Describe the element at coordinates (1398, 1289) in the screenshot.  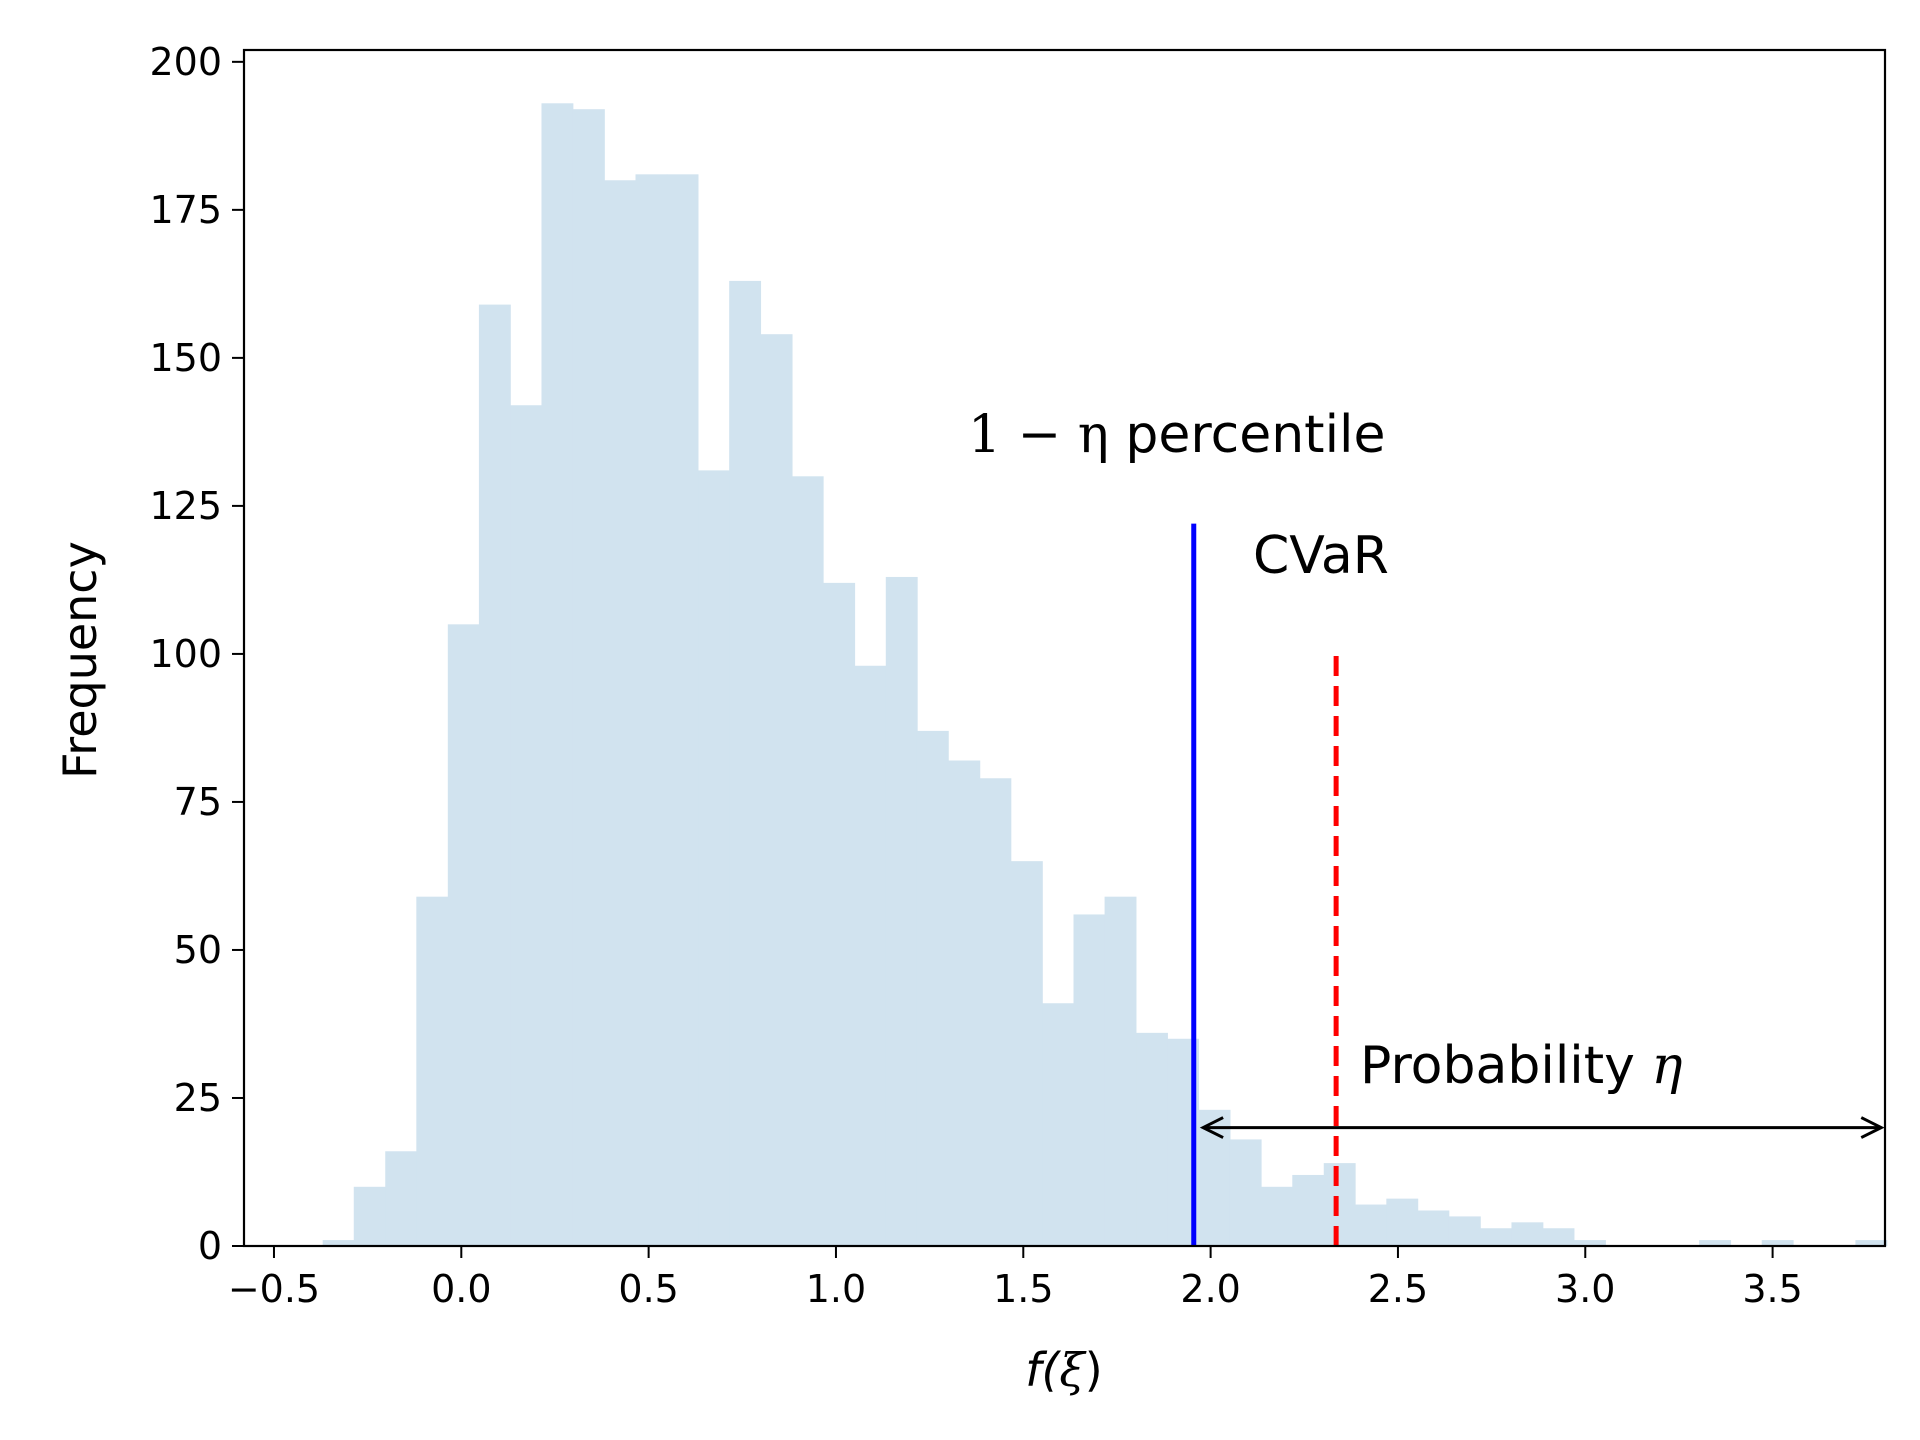
I see `x-tick-label: 2.5` at that location.